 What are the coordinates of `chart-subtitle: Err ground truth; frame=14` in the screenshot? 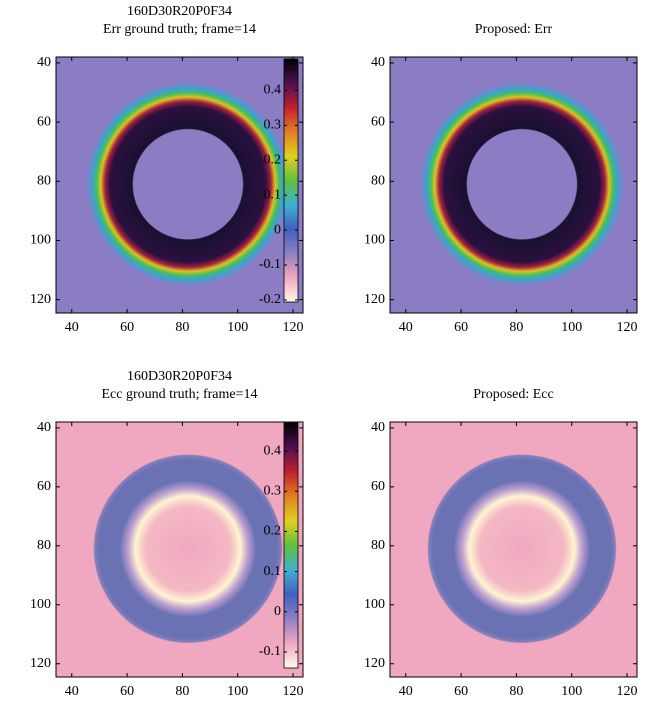 It's located at (179, 29).